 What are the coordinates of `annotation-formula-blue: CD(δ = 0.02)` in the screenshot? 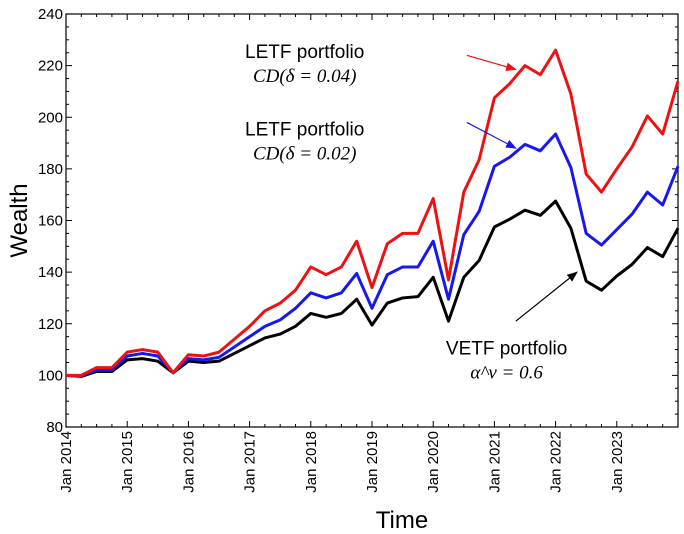 It's located at (304, 153).